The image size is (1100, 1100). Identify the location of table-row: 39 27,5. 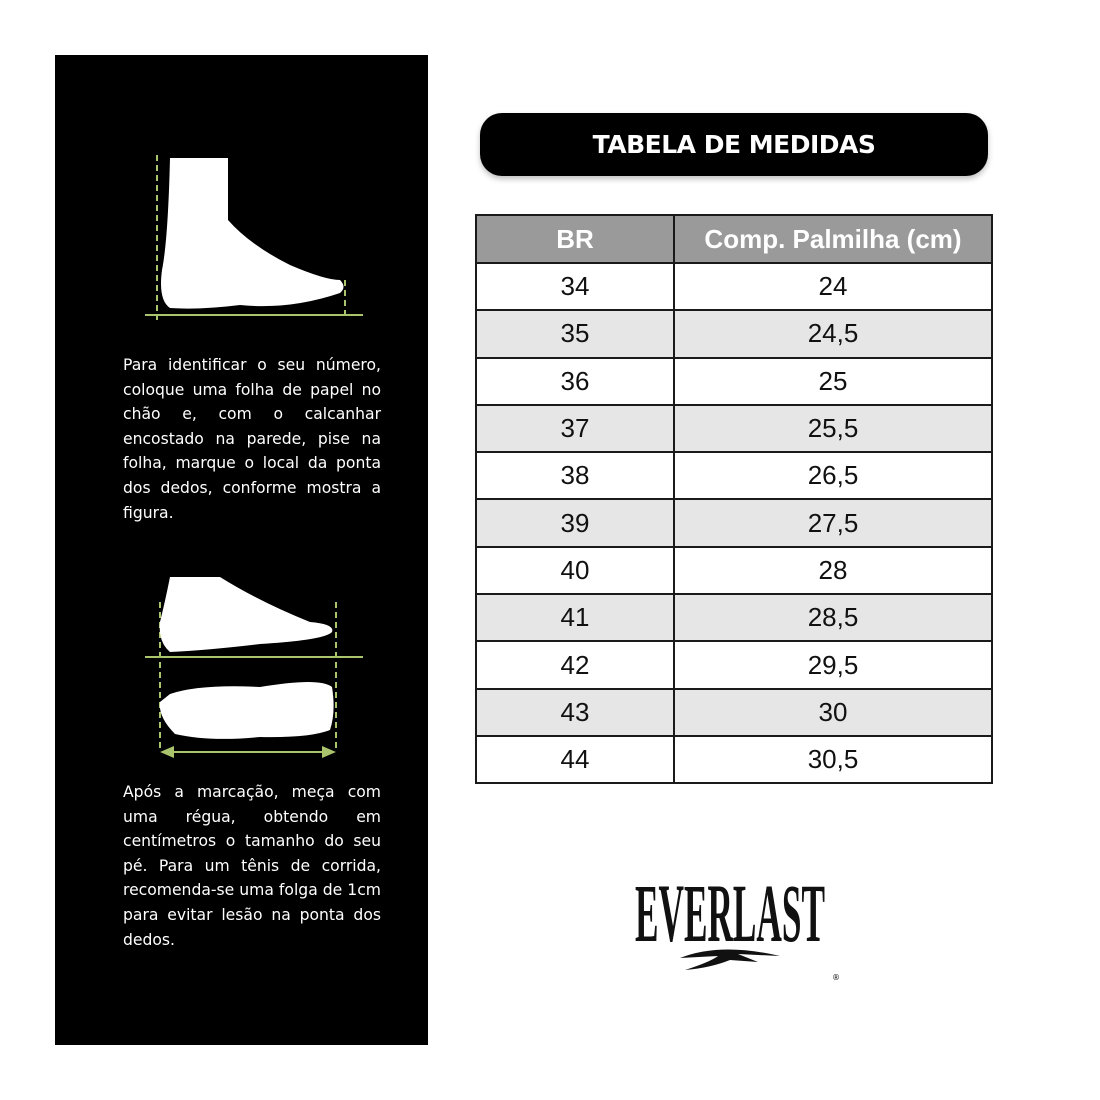
(734, 523).